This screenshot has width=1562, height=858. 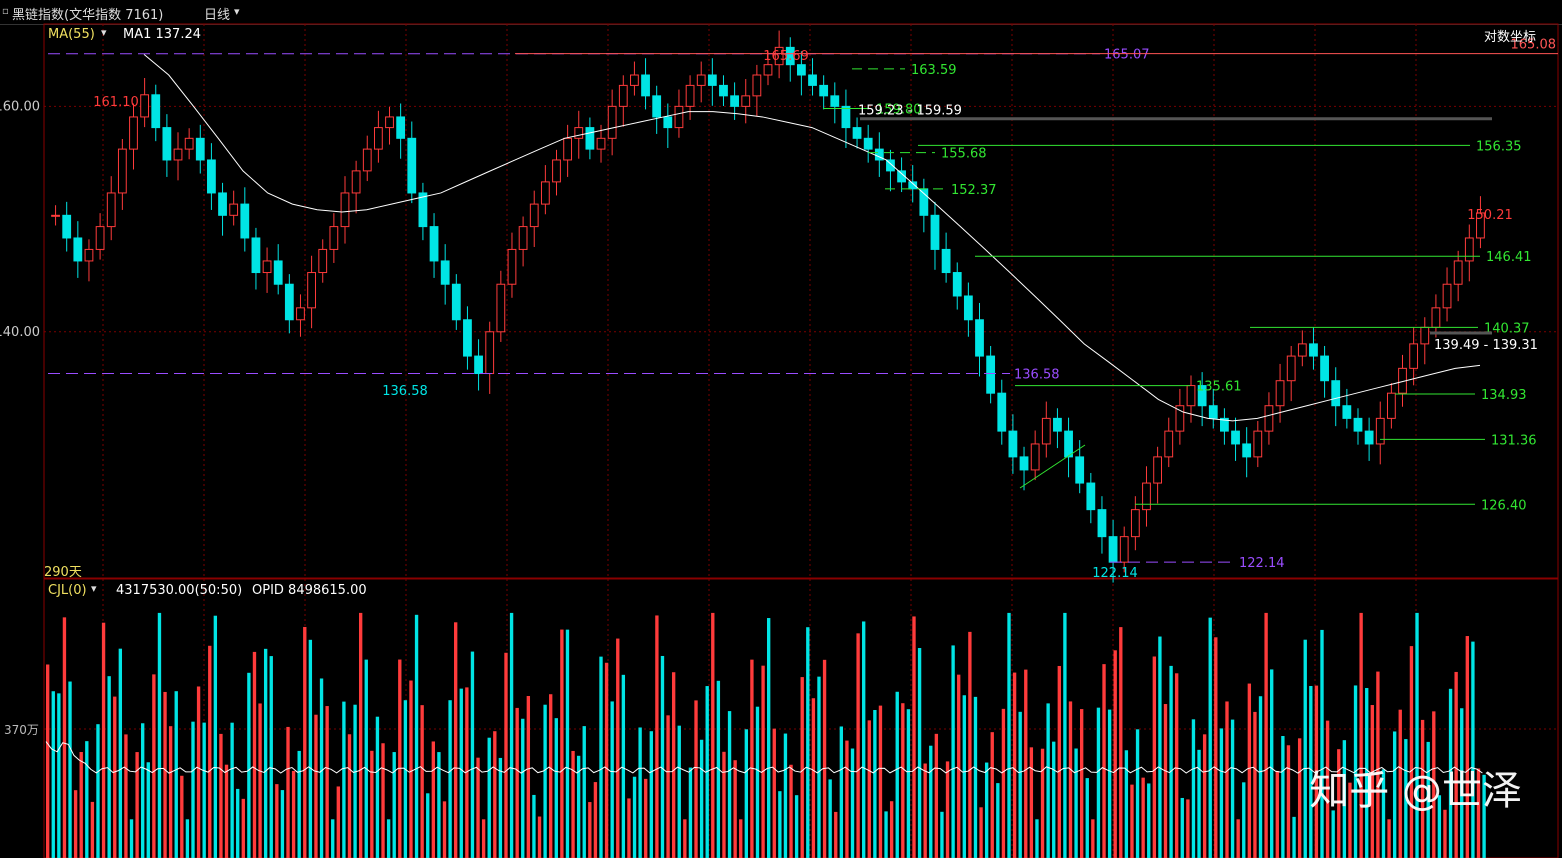 What do you see at coordinates (1115, 573) in the screenshot?
I see `low-label: 122.14` at bounding box center [1115, 573].